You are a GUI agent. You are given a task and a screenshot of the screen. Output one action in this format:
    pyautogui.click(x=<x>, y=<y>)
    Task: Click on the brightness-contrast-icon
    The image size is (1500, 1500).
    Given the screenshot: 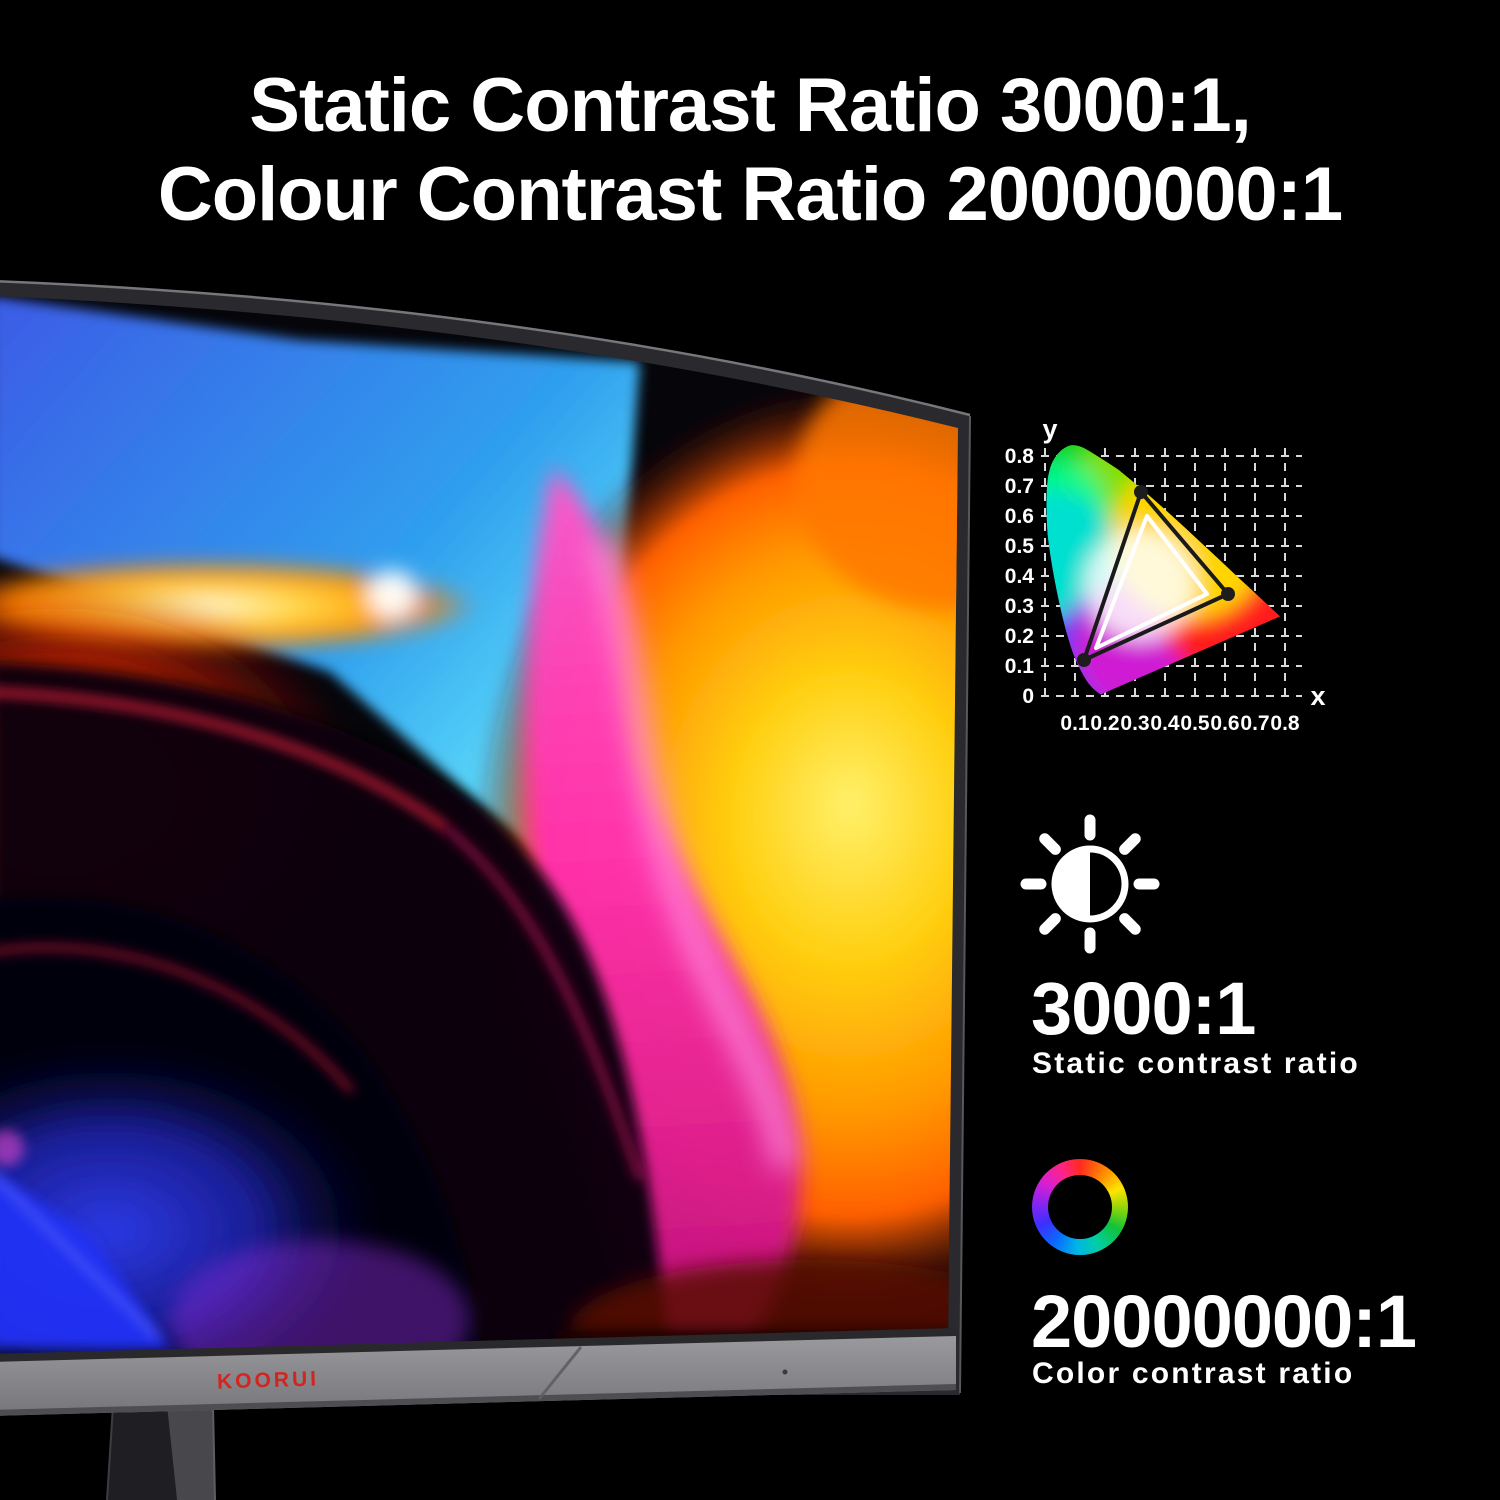 What is the action you would take?
    pyautogui.click(x=1090, y=884)
    